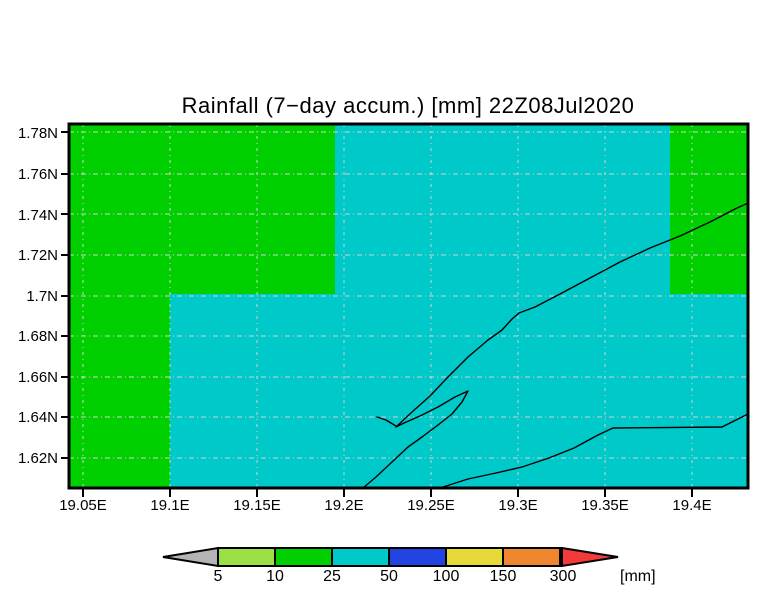  I want to click on colorbar-unit-label: [mm], so click(638, 576).